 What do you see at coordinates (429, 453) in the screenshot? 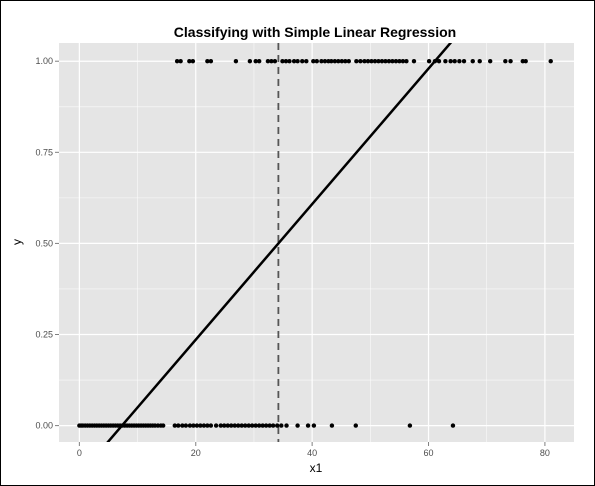
I see `x-tick-label: 60` at bounding box center [429, 453].